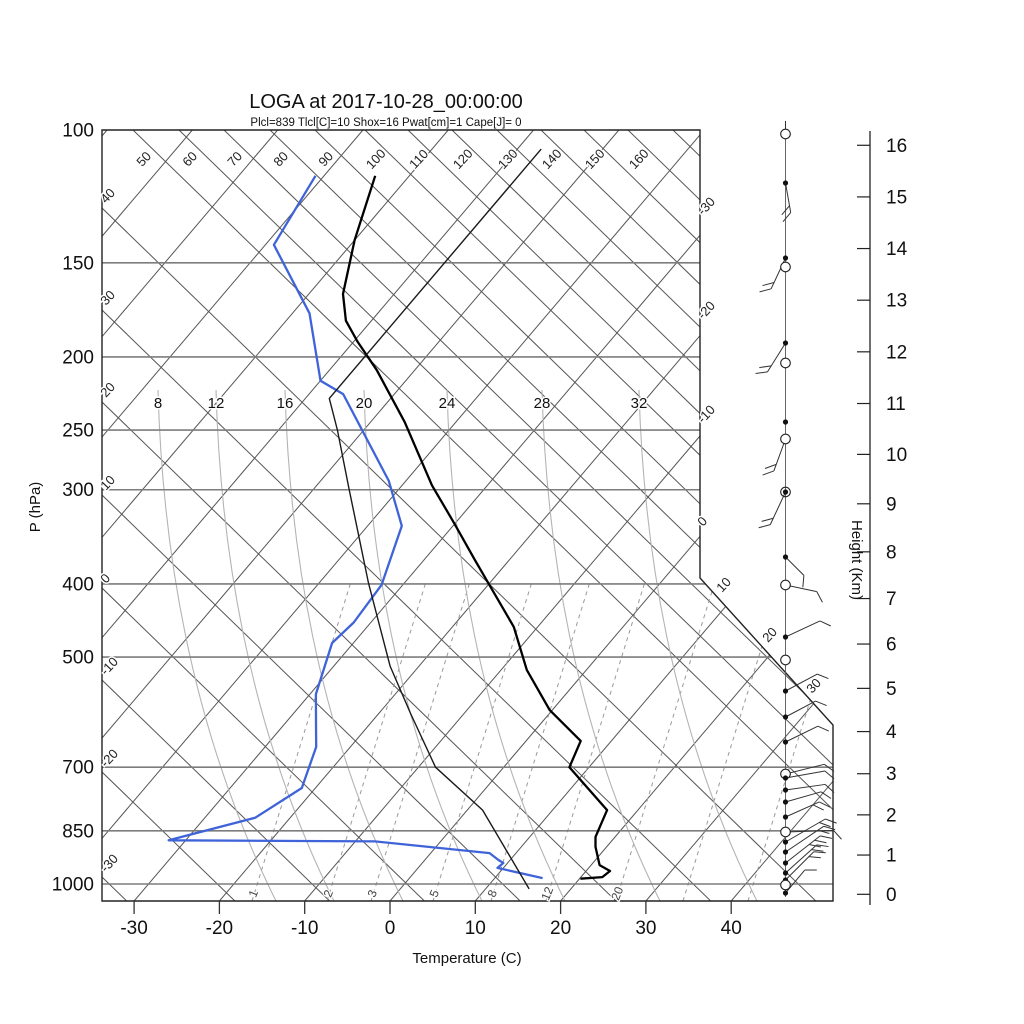  What do you see at coordinates (390, 928) in the screenshot?
I see `x-tick-label: 0` at bounding box center [390, 928].